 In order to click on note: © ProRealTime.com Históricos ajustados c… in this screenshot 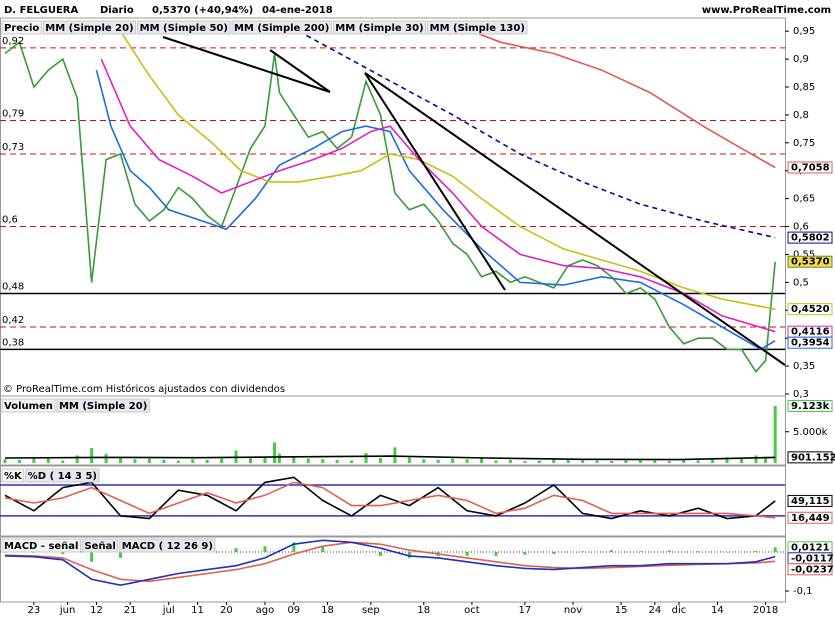, I will do `click(144, 389)`.